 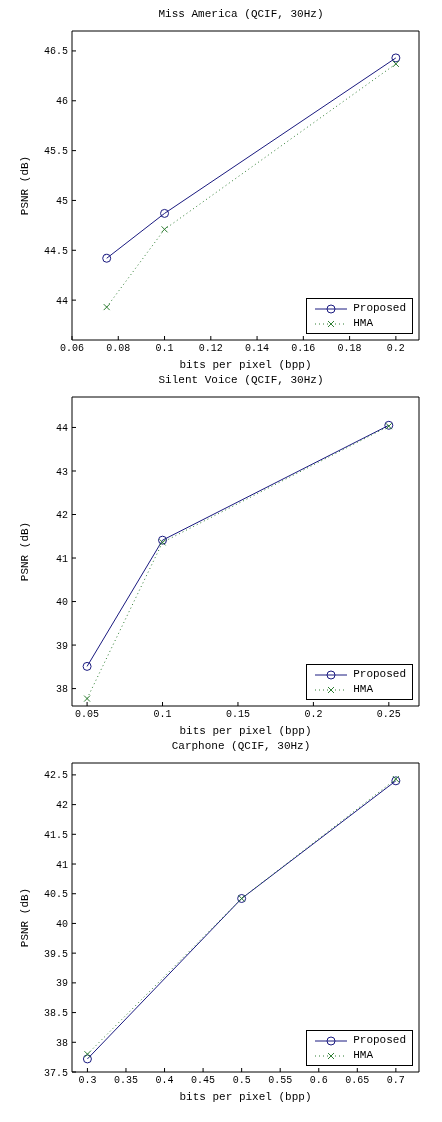 I want to click on y-tick-label: 42.5, so click(x=55, y=776).